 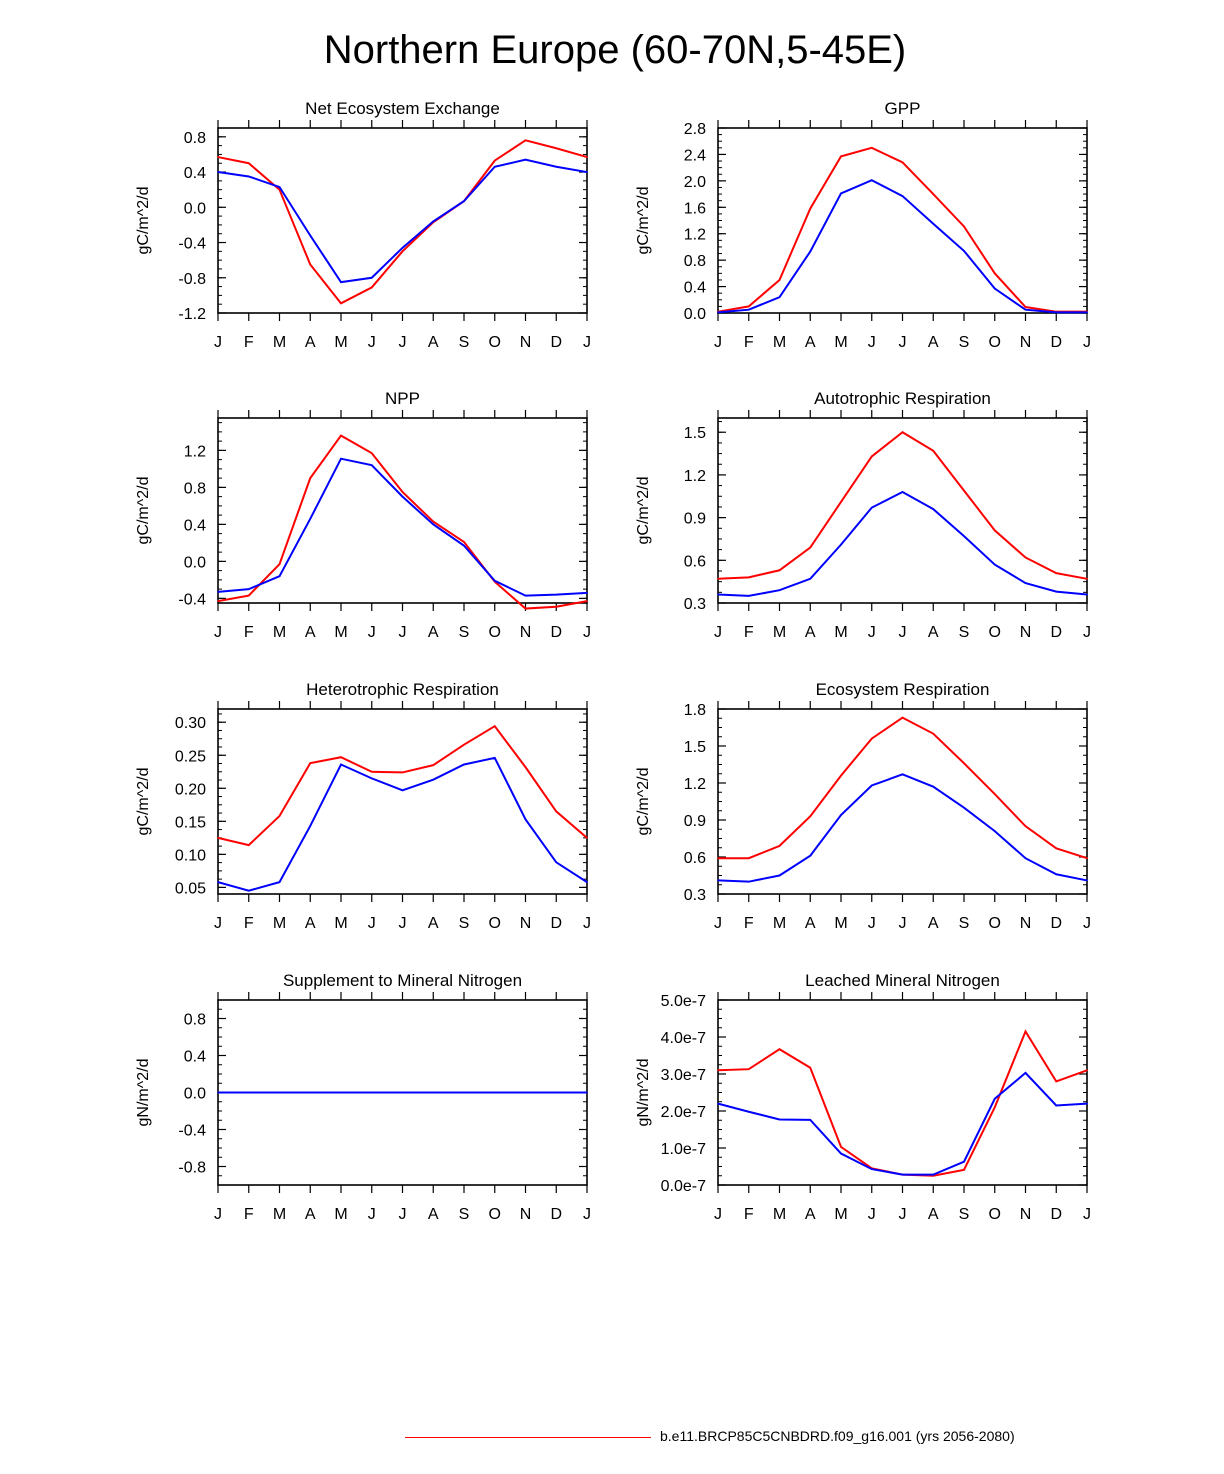 I want to click on y-tick-label: 1.2, so click(x=195, y=451).